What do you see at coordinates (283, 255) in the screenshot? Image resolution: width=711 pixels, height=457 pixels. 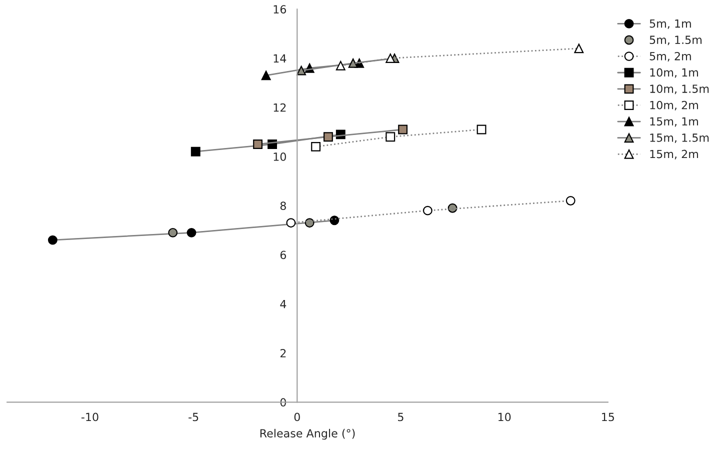 I see `y-tick-label: 6` at bounding box center [283, 255].